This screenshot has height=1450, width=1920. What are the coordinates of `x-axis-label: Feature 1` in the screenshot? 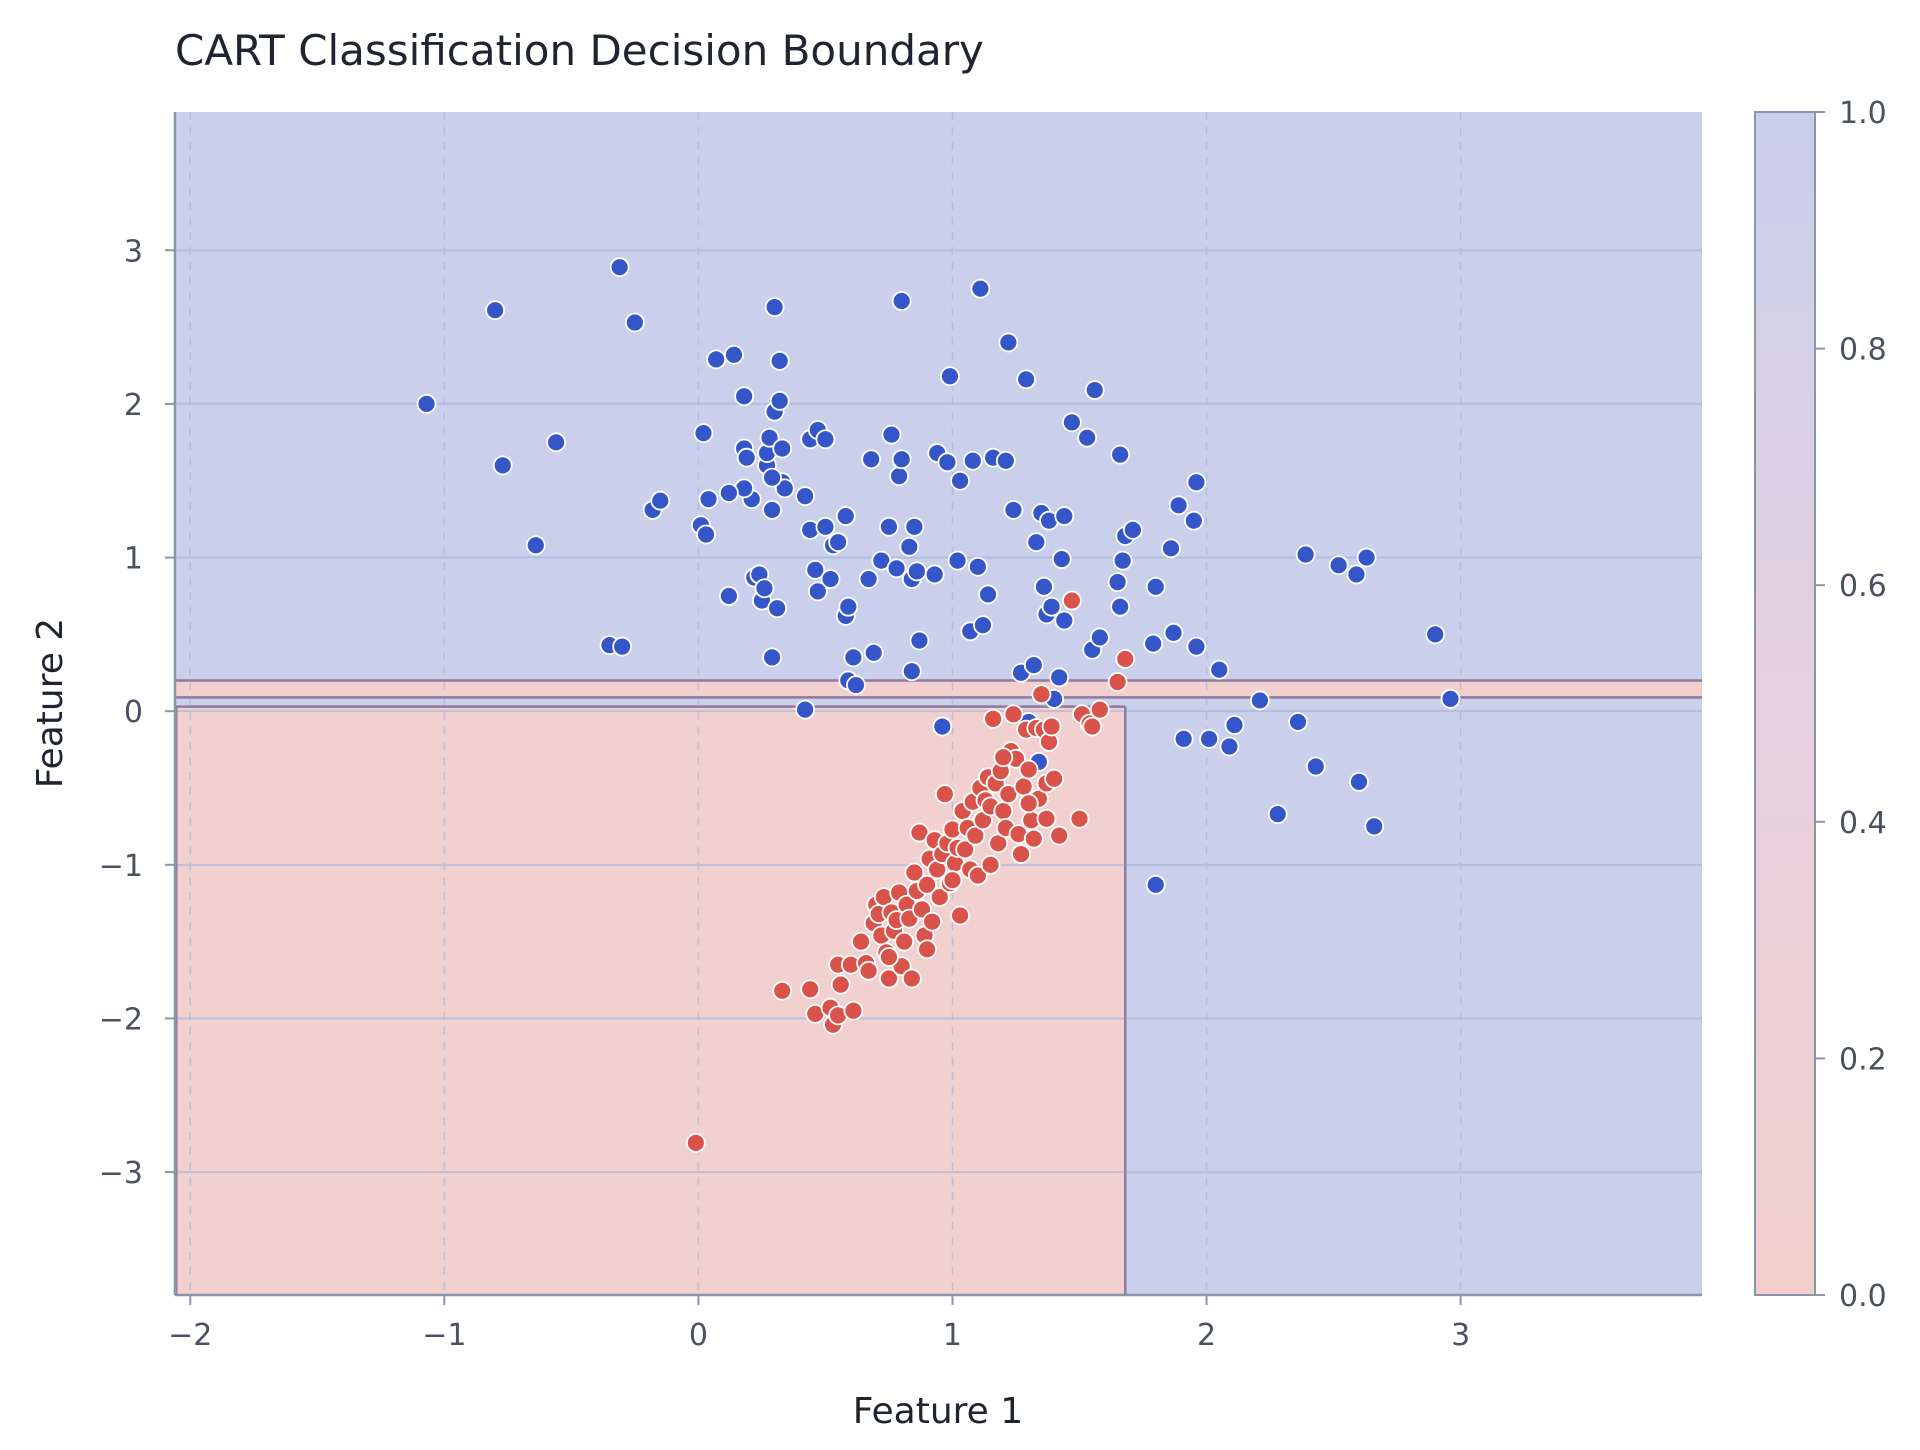 It's located at (938, 1411).